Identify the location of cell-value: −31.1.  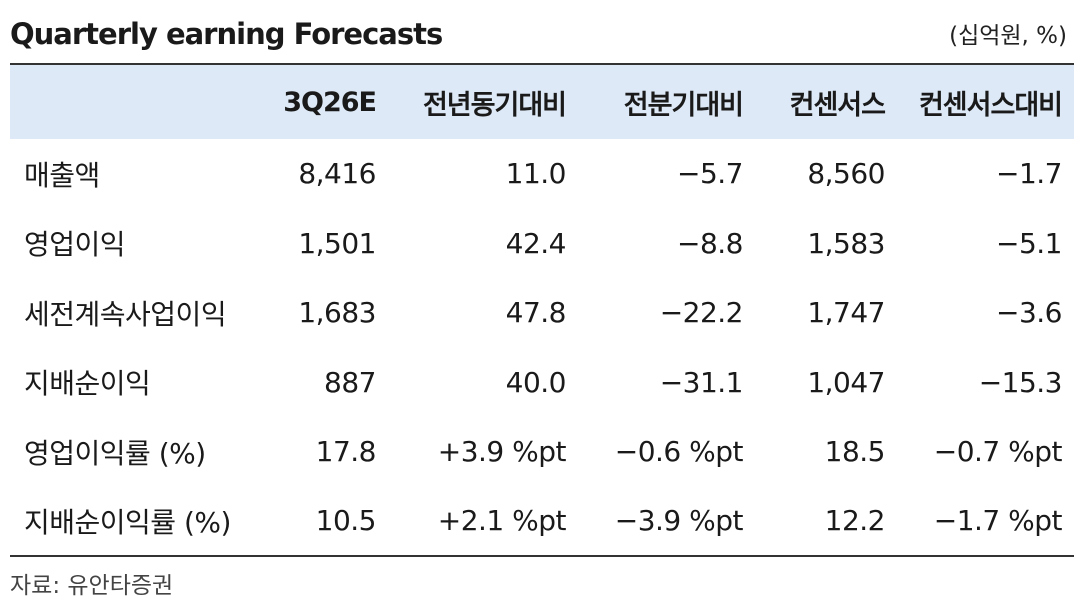
(701, 382).